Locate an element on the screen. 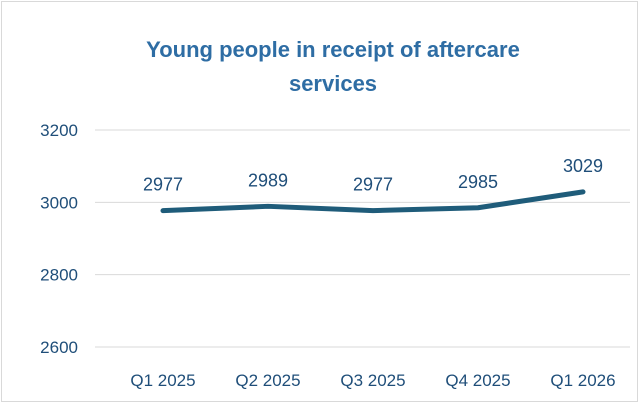 The height and width of the screenshot is (404, 641). x-tick-label-3: Q4 2025 is located at coordinates (477, 380).